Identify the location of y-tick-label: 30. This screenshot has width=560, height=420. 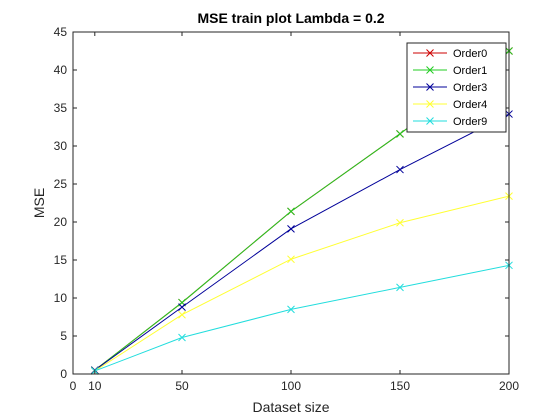
(61, 146).